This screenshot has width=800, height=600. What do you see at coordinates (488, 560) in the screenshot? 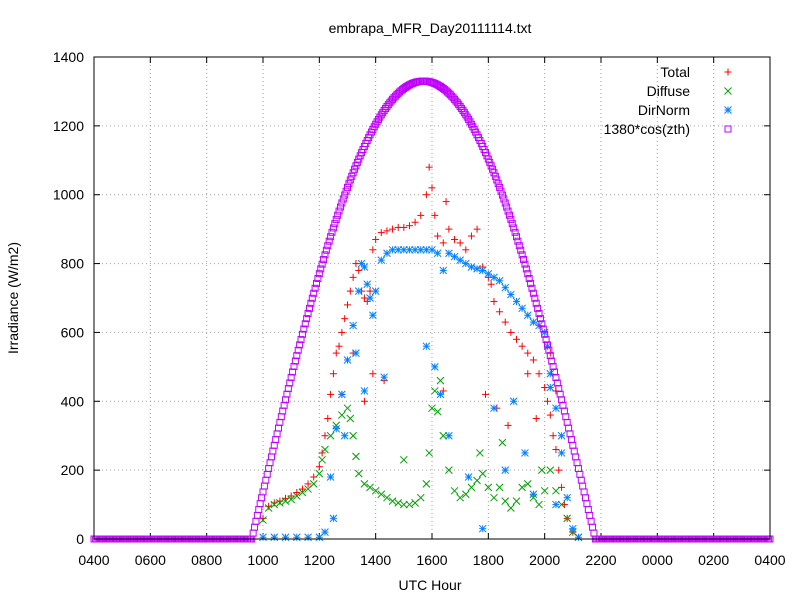
I see `x-tick-label: 1800` at bounding box center [488, 560].